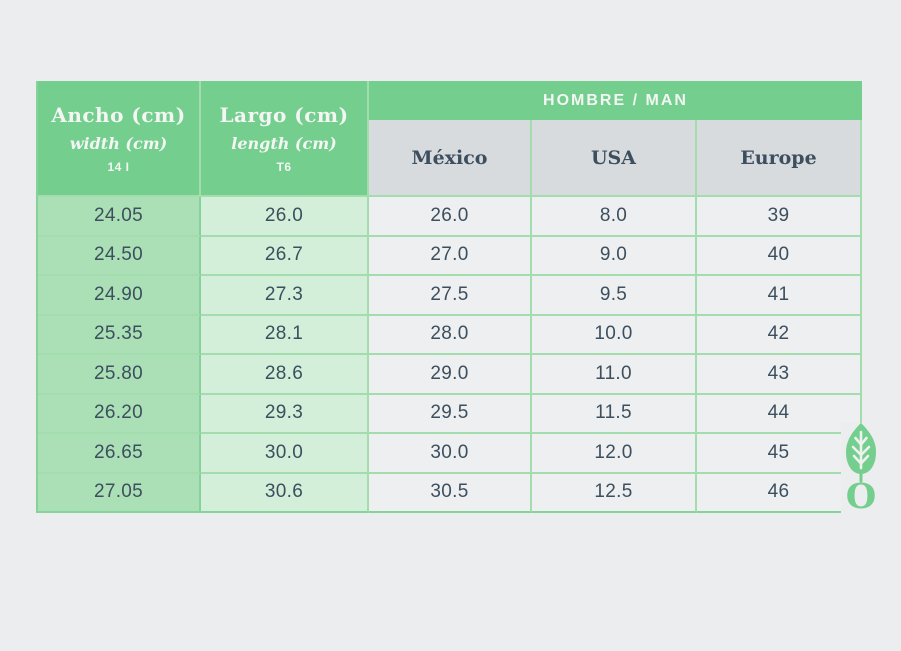  What do you see at coordinates (118, 143) in the screenshot?
I see `header-ancho-subtitle: width (cm)` at bounding box center [118, 143].